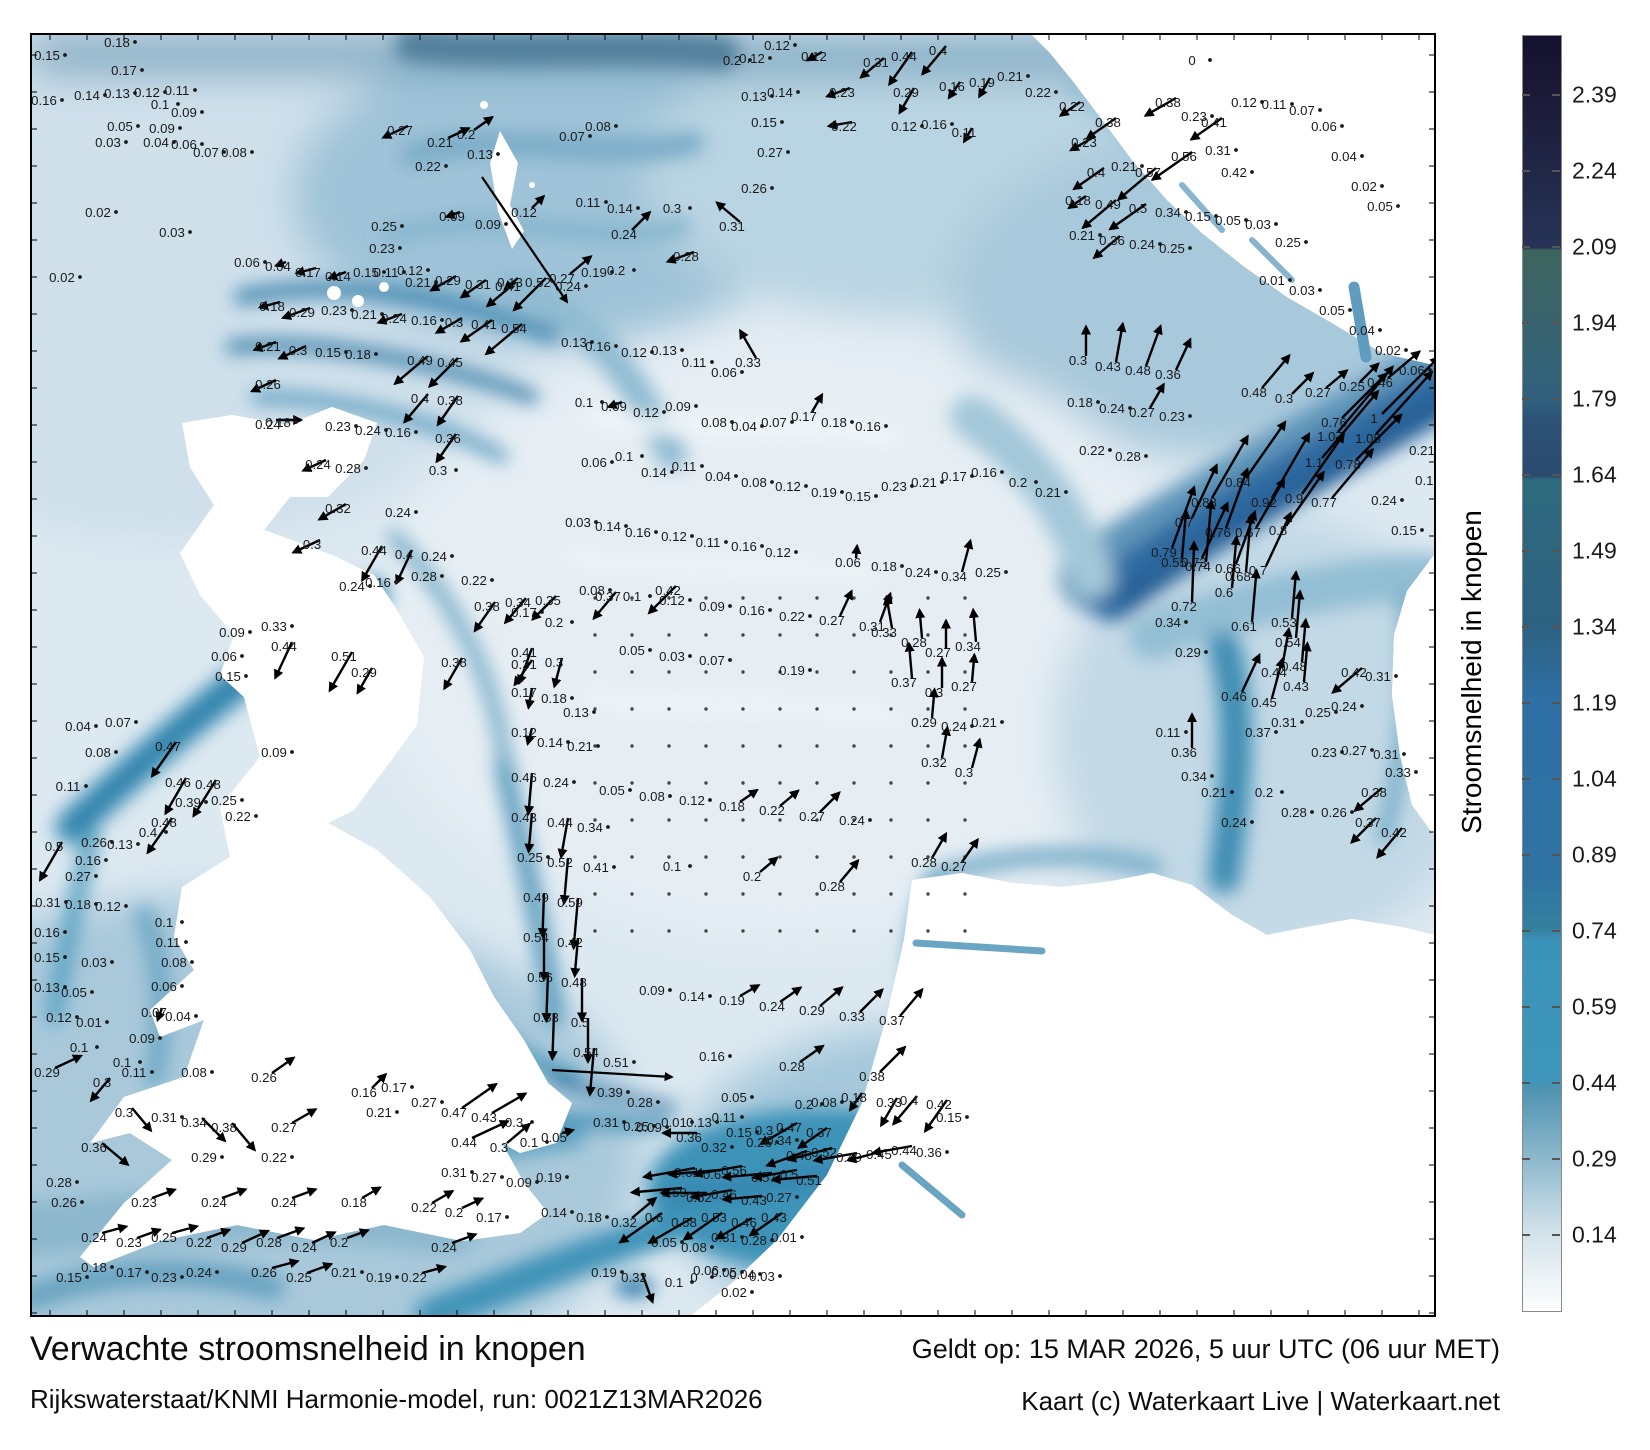  Describe the element at coordinates (1108, 366) in the screenshot. I see `current-value-label: 0.43` at that location.